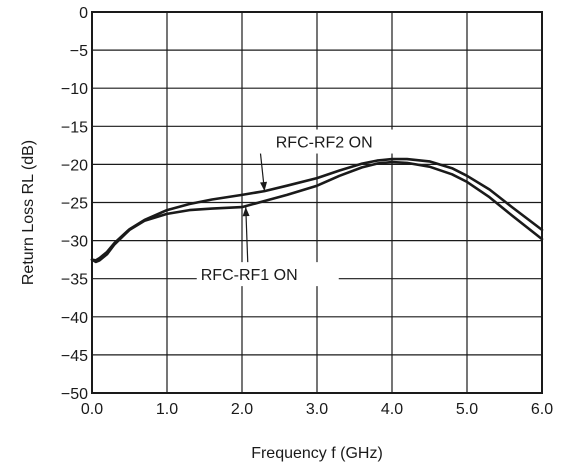 Image resolution: width=571 pixels, height=466 pixels. I want to click on y-tick-label: −25, so click(74, 204).